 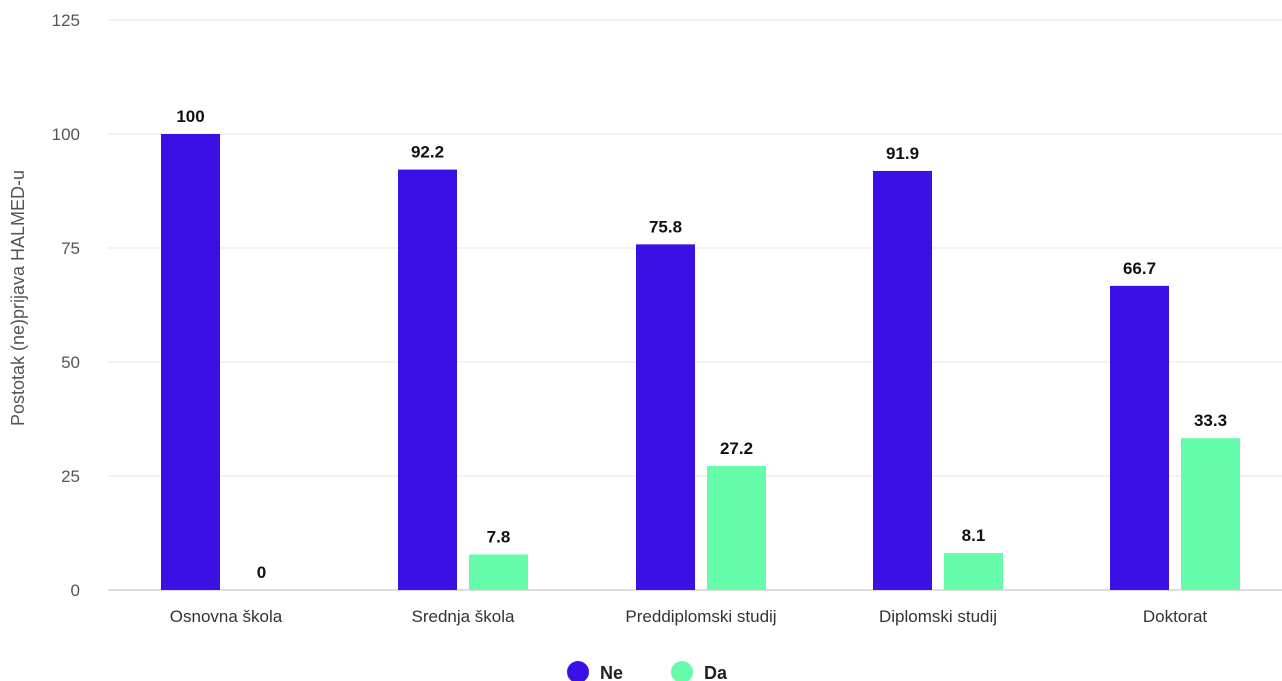 What do you see at coordinates (70, 248) in the screenshot?
I see `y-tick-label: 75` at bounding box center [70, 248].